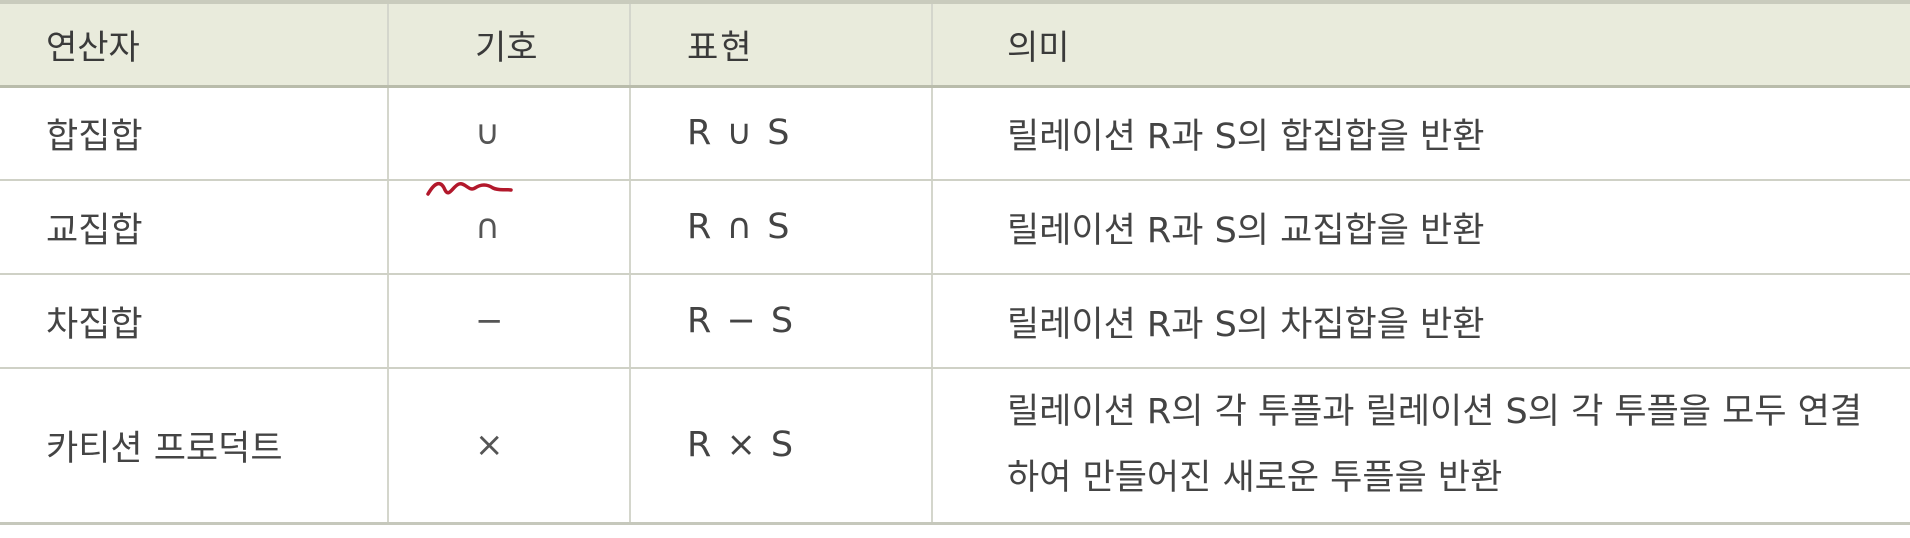 This screenshot has height=538, width=1910. I want to click on header-expression: 표현, so click(781, 44).